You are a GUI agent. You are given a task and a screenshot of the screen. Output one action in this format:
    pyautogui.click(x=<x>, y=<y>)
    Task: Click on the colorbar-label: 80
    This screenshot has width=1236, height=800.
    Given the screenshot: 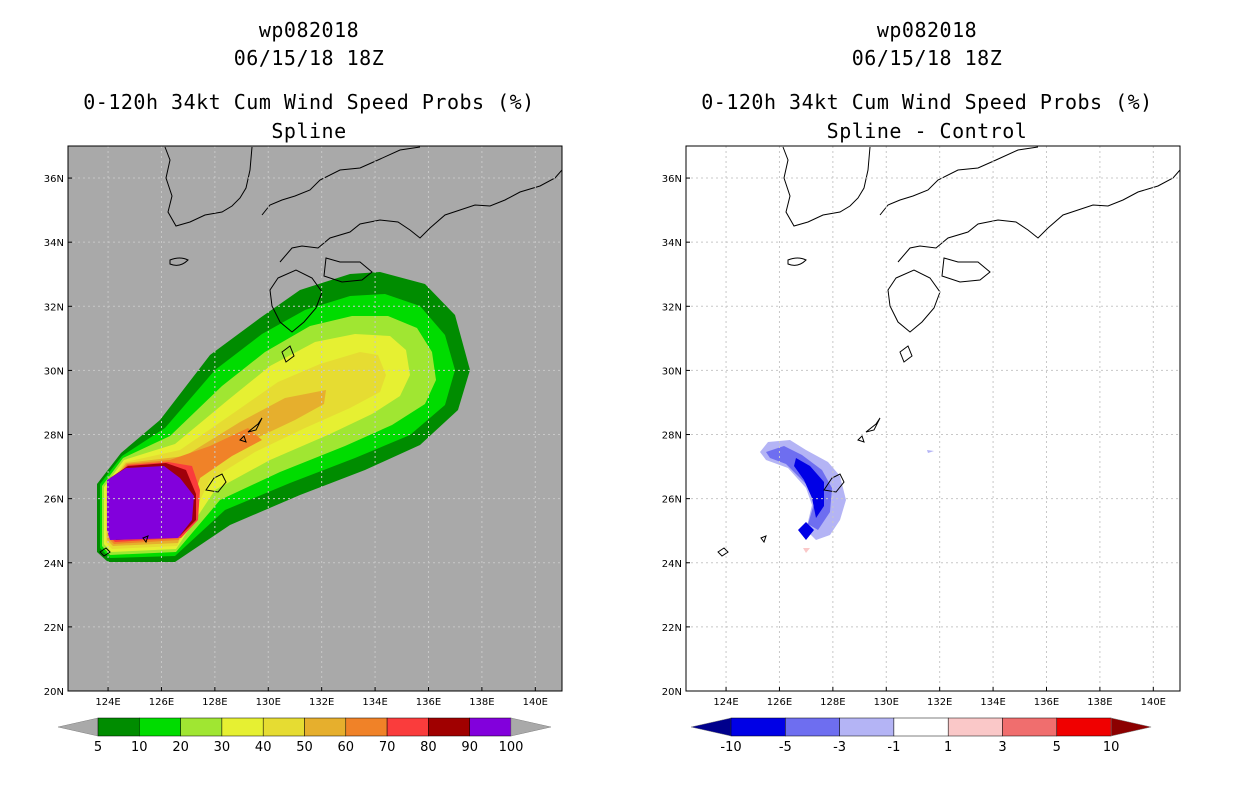 What is the action you would take?
    pyautogui.click(x=428, y=747)
    